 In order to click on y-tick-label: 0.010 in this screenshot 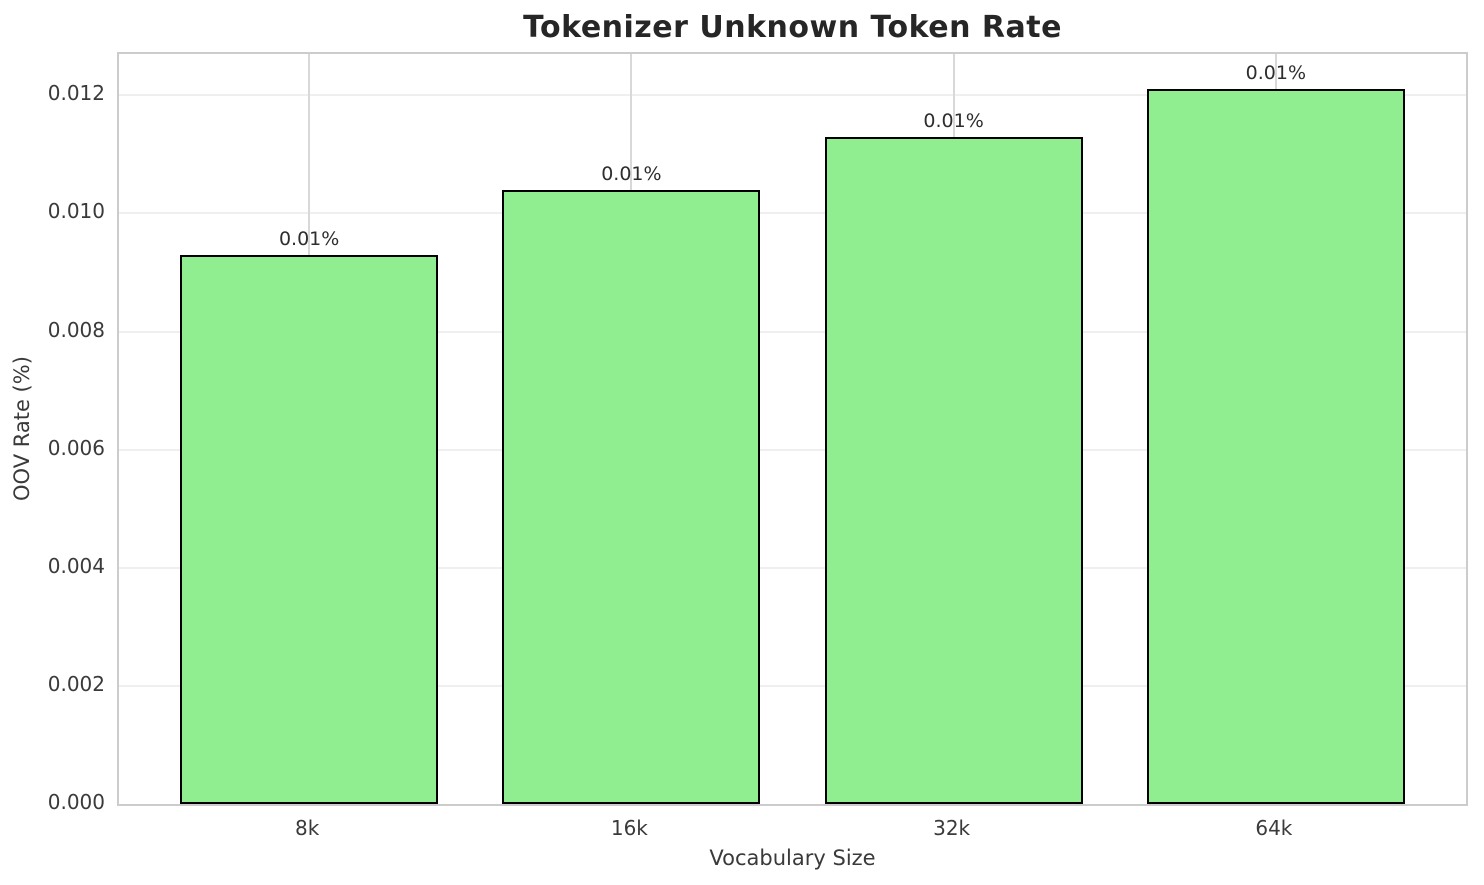, I will do `click(76, 211)`.